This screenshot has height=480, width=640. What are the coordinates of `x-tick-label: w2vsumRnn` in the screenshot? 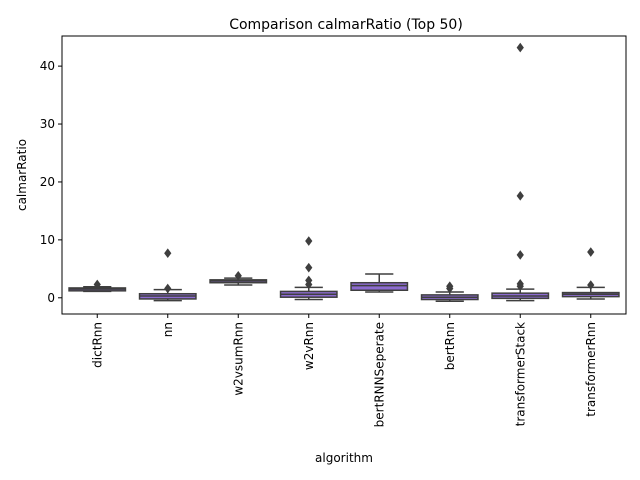 It's located at (238, 359).